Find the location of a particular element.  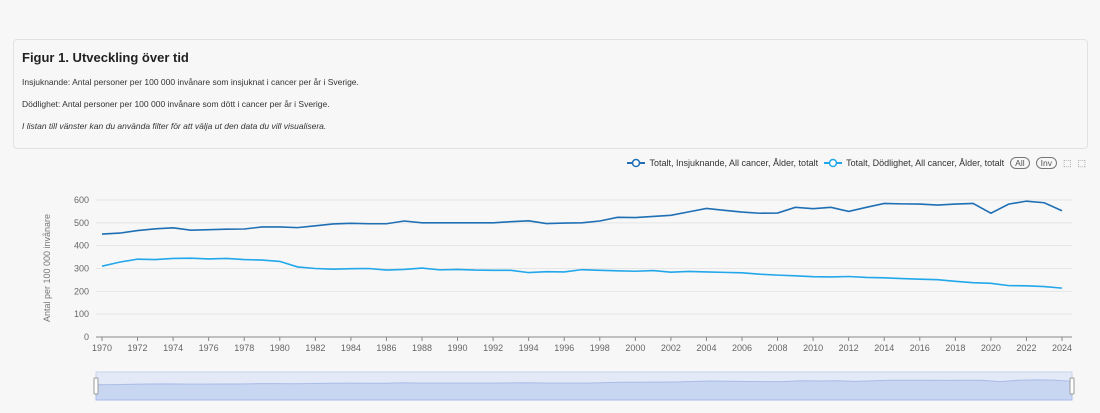

x-tick-label: 1970 is located at coordinates (102, 348).